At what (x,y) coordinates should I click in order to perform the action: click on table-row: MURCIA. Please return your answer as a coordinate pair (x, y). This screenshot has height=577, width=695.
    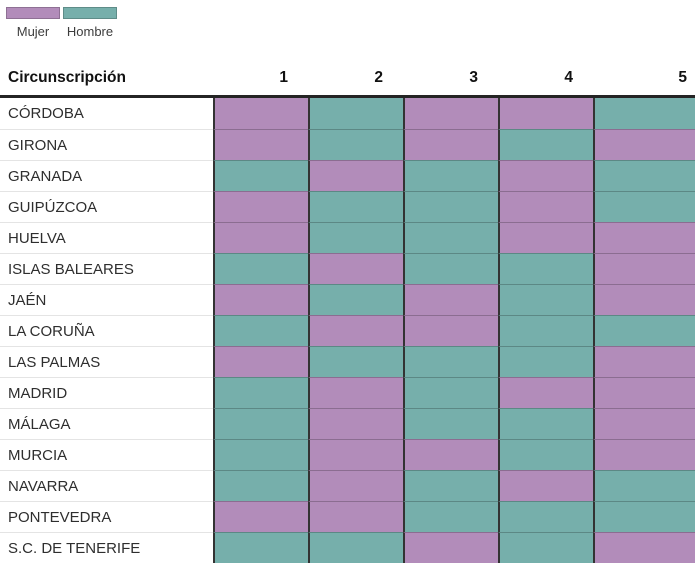
    Looking at the image, I should click on (347, 454).